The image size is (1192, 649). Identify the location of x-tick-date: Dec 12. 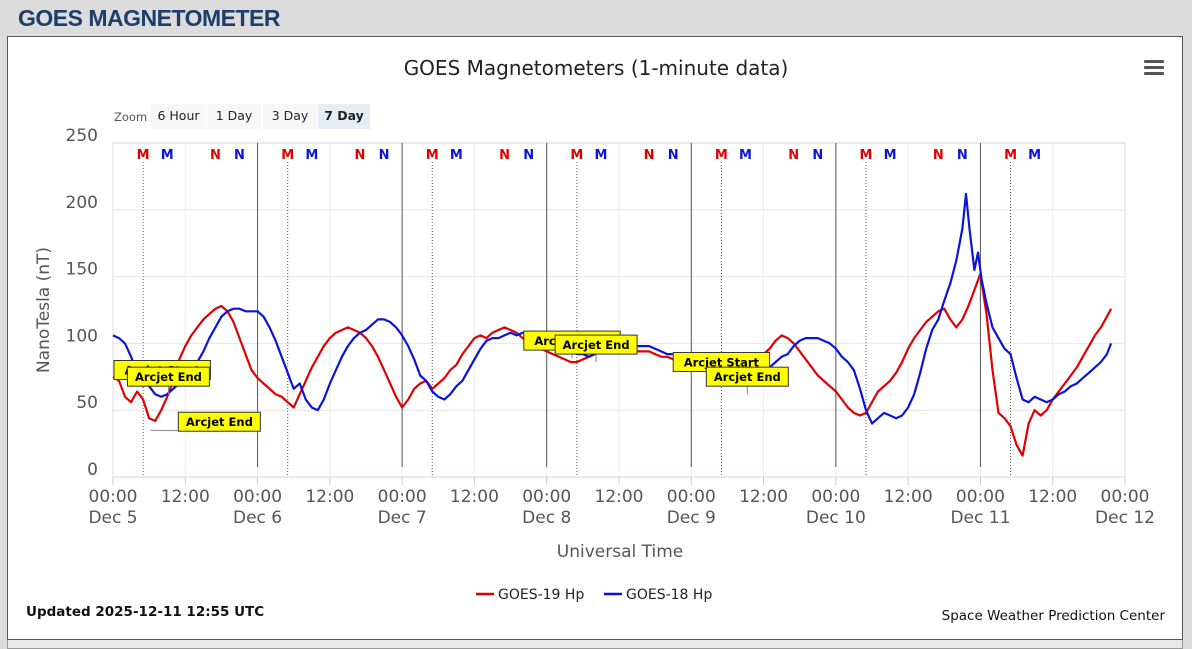
(1125, 518).